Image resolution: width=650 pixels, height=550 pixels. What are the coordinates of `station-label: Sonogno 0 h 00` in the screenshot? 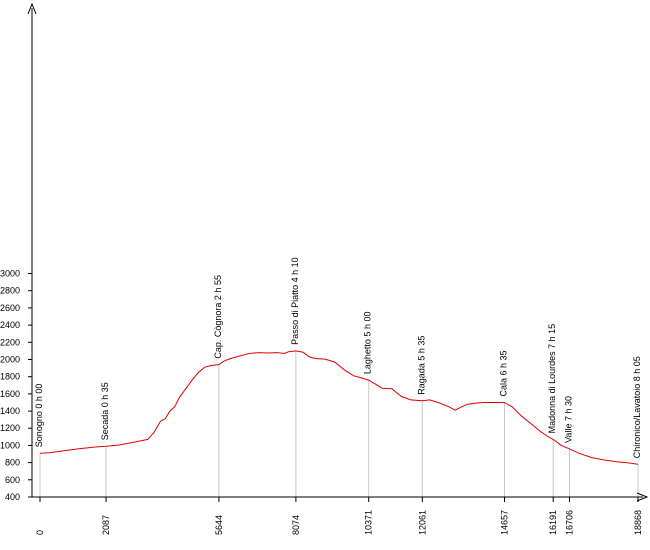 It's located at (39, 416).